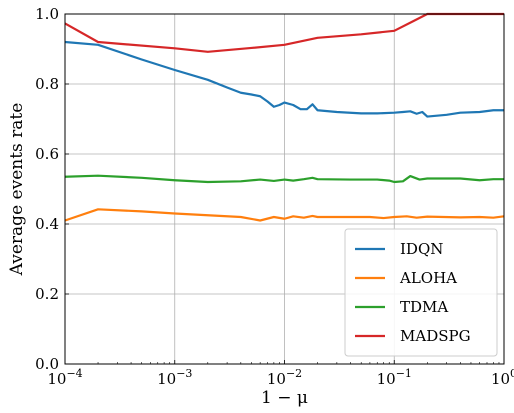  I want to click on y-tick-label: 0.2, so click(47, 294).